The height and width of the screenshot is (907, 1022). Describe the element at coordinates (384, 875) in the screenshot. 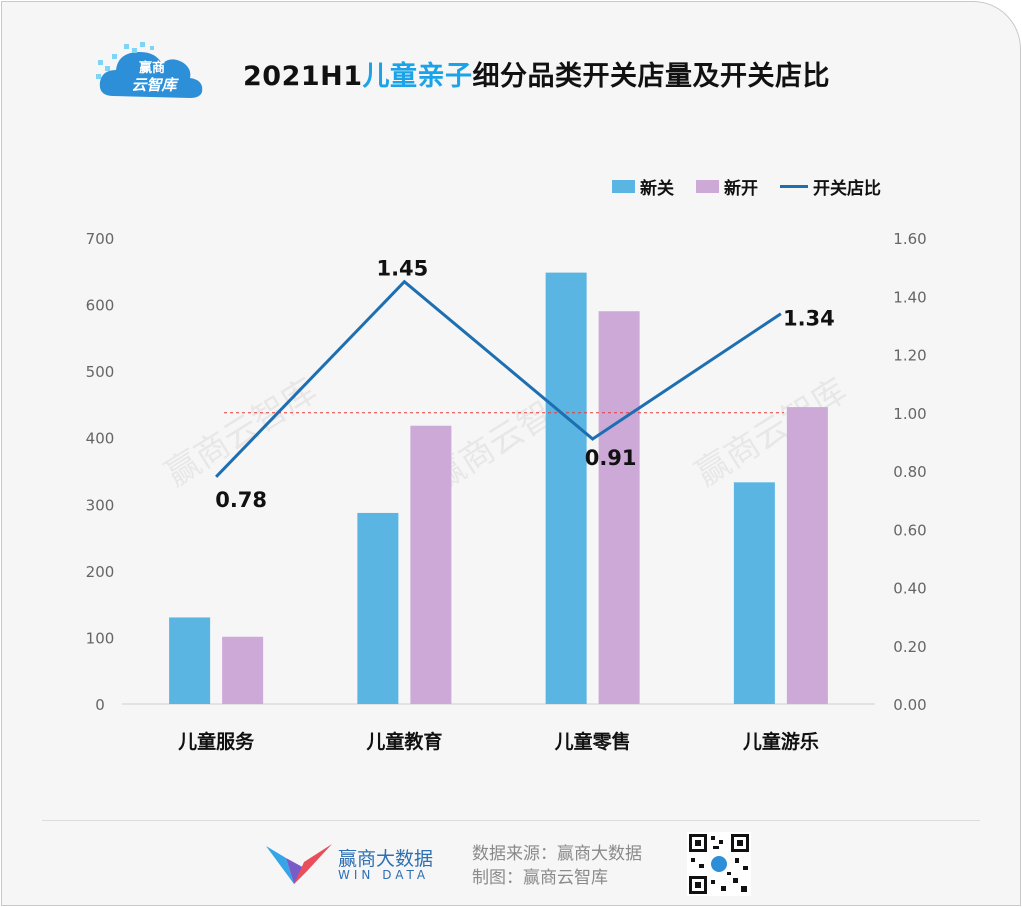

I see `brand-sub: WIN DATA` at that location.